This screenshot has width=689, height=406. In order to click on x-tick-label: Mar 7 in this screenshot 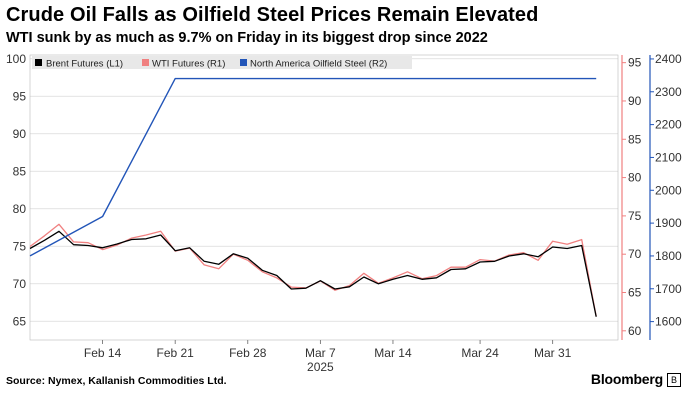, I will do `click(320, 353)`.